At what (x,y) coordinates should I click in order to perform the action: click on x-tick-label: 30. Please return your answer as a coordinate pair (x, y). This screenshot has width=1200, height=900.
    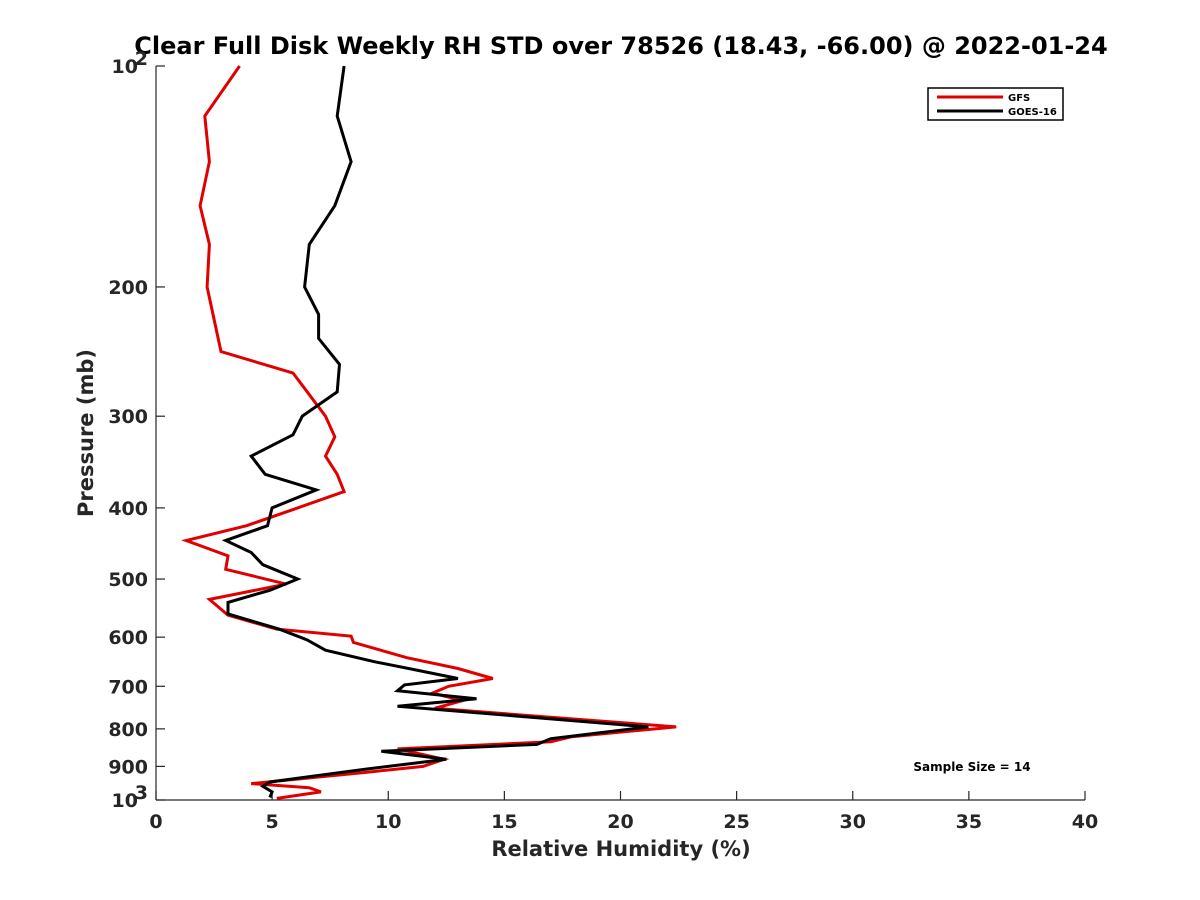
    Looking at the image, I should click on (853, 822).